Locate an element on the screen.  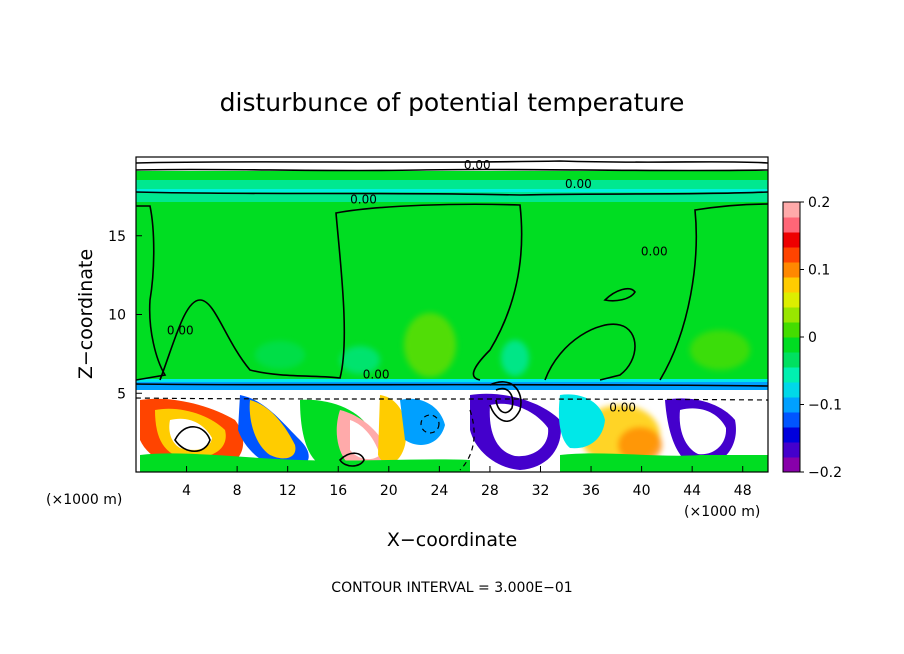
x-tick-label: 40 is located at coordinates (642, 491).